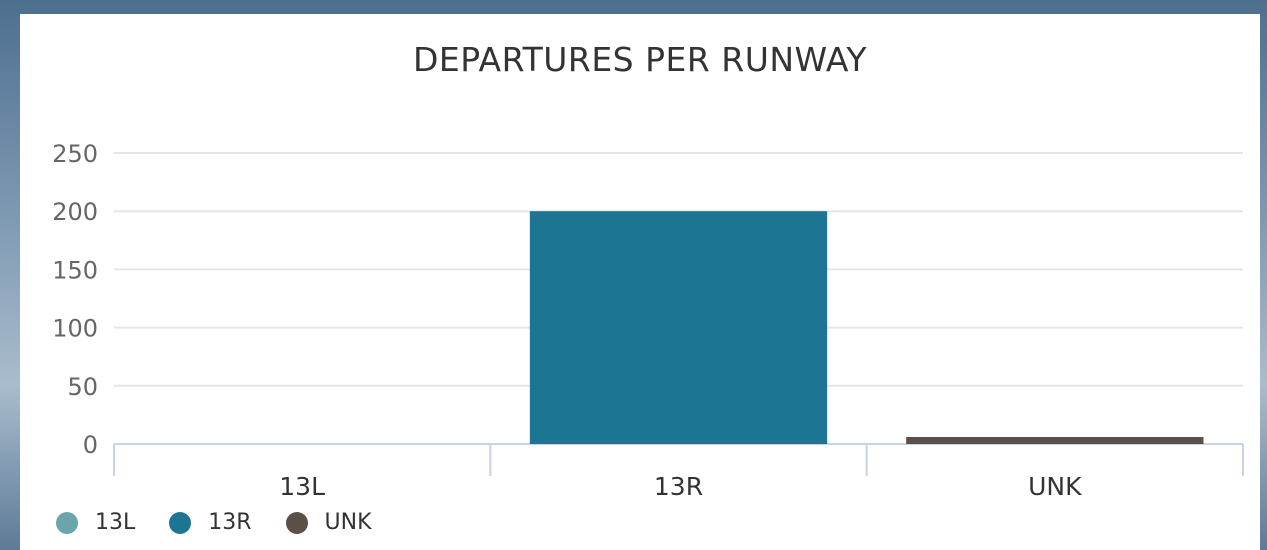  Describe the element at coordinates (115, 522) in the screenshot. I see `legend-label: 13L` at that location.